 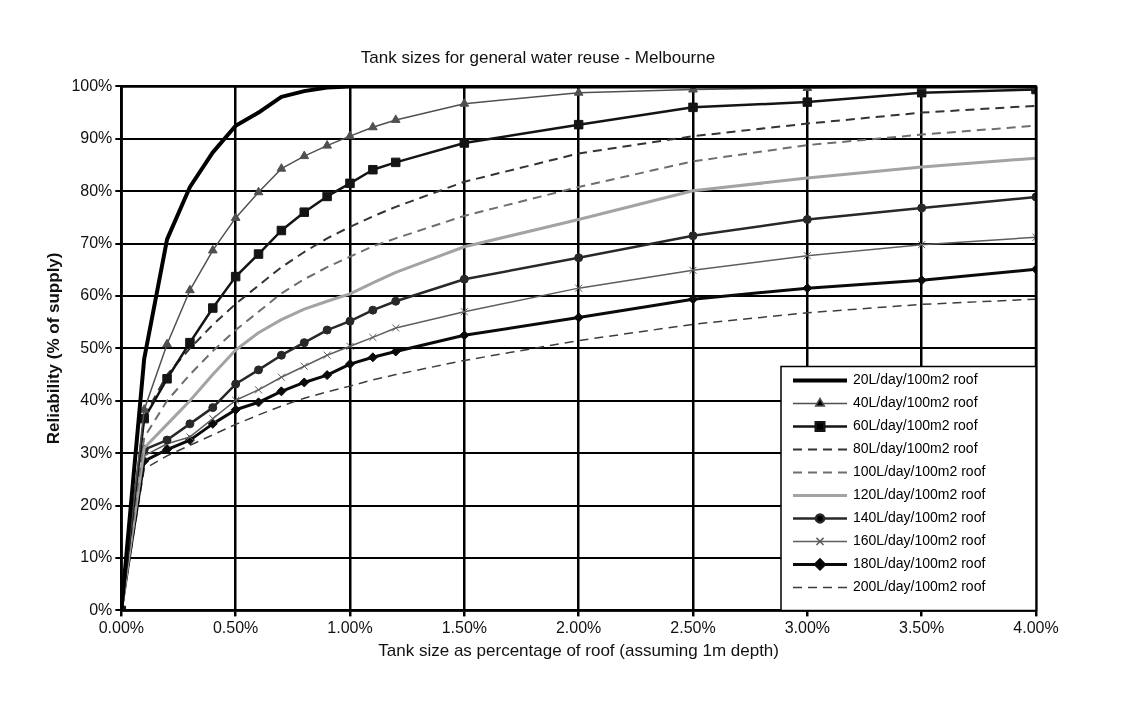 I want to click on y-tick-label: 30%, so click(x=96, y=452).